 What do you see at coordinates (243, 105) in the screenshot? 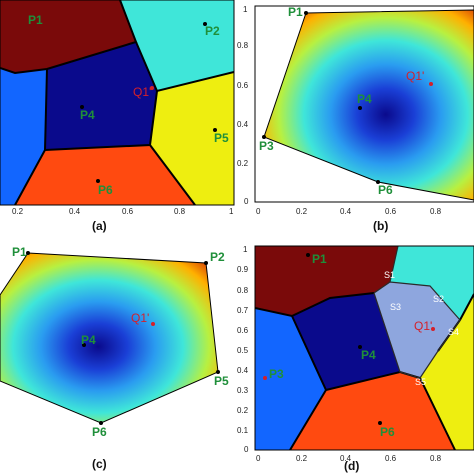
I see `y-axis-ticks-b: 1 0.8 0.6 0.4 0.2 0` at bounding box center [243, 105].